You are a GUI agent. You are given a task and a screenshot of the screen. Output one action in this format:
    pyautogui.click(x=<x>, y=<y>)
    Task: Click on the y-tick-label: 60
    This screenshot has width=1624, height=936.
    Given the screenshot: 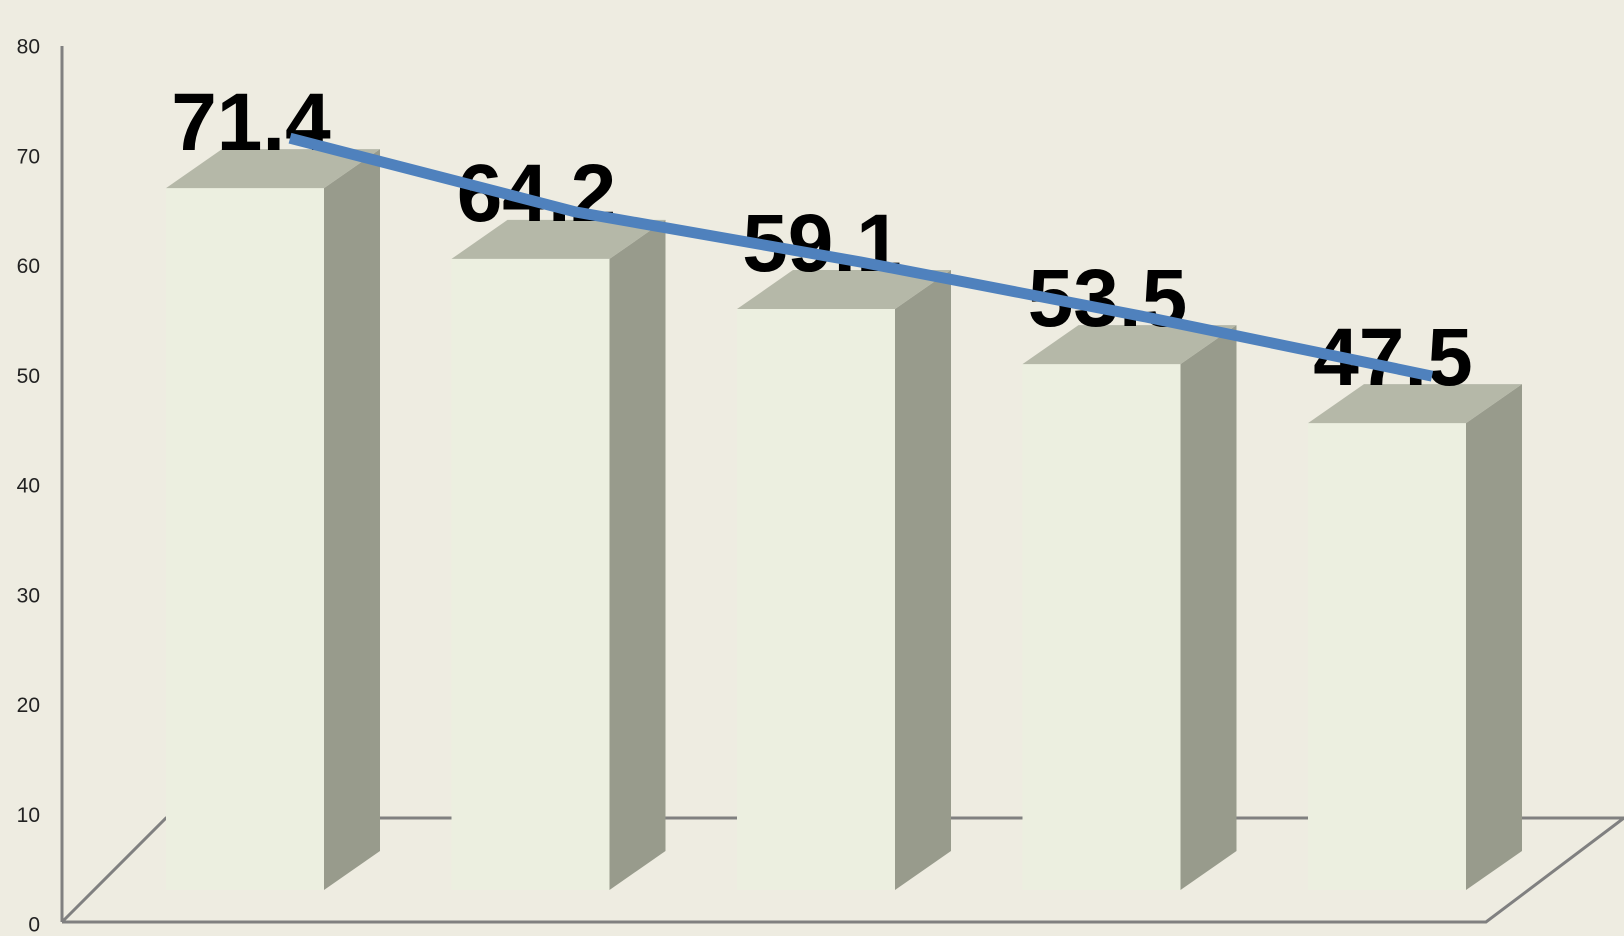 What is the action you would take?
    pyautogui.click(x=28, y=266)
    